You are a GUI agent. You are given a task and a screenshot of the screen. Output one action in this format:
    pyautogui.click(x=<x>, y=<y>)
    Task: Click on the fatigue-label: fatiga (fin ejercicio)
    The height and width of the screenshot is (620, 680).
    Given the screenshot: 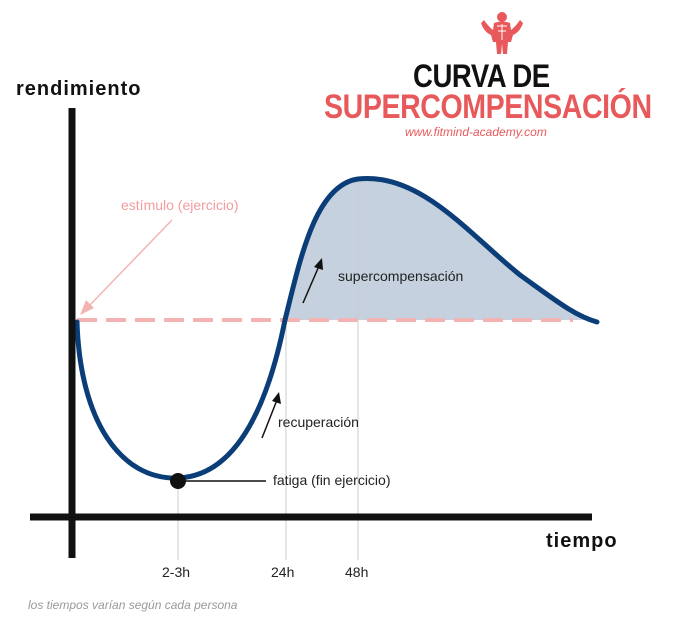 What is the action you would take?
    pyautogui.click(x=332, y=480)
    